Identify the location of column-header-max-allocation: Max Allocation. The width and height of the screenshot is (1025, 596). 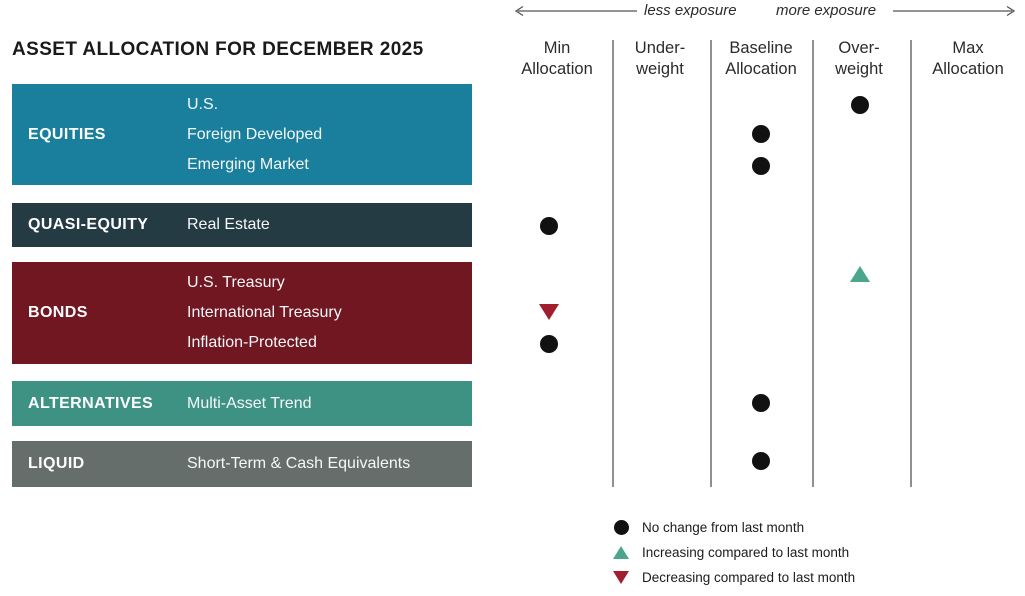
(968, 58).